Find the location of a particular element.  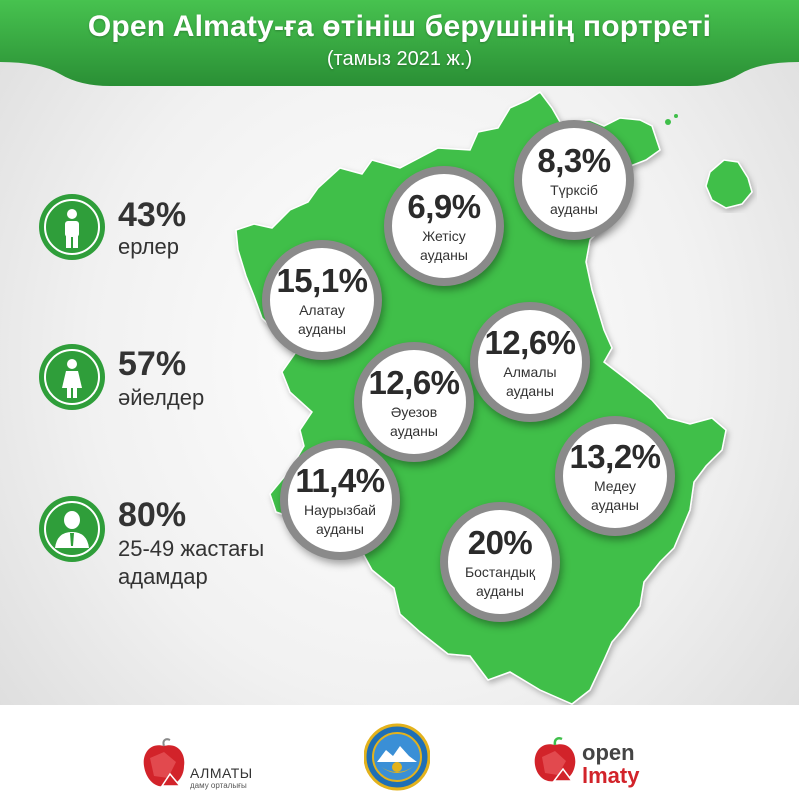

district-bubble-medeu: 13,2% Медеу ауданы is located at coordinates (615, 476).